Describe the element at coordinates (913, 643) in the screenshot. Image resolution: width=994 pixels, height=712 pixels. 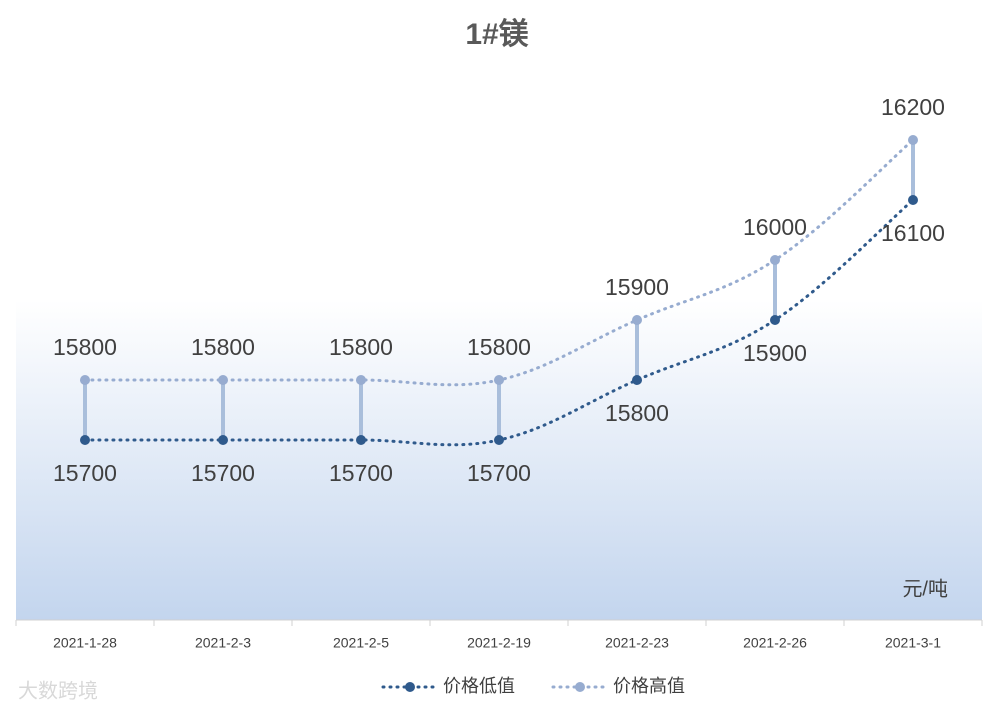
I see `x-tick-label: 2021-3-1` at that location.